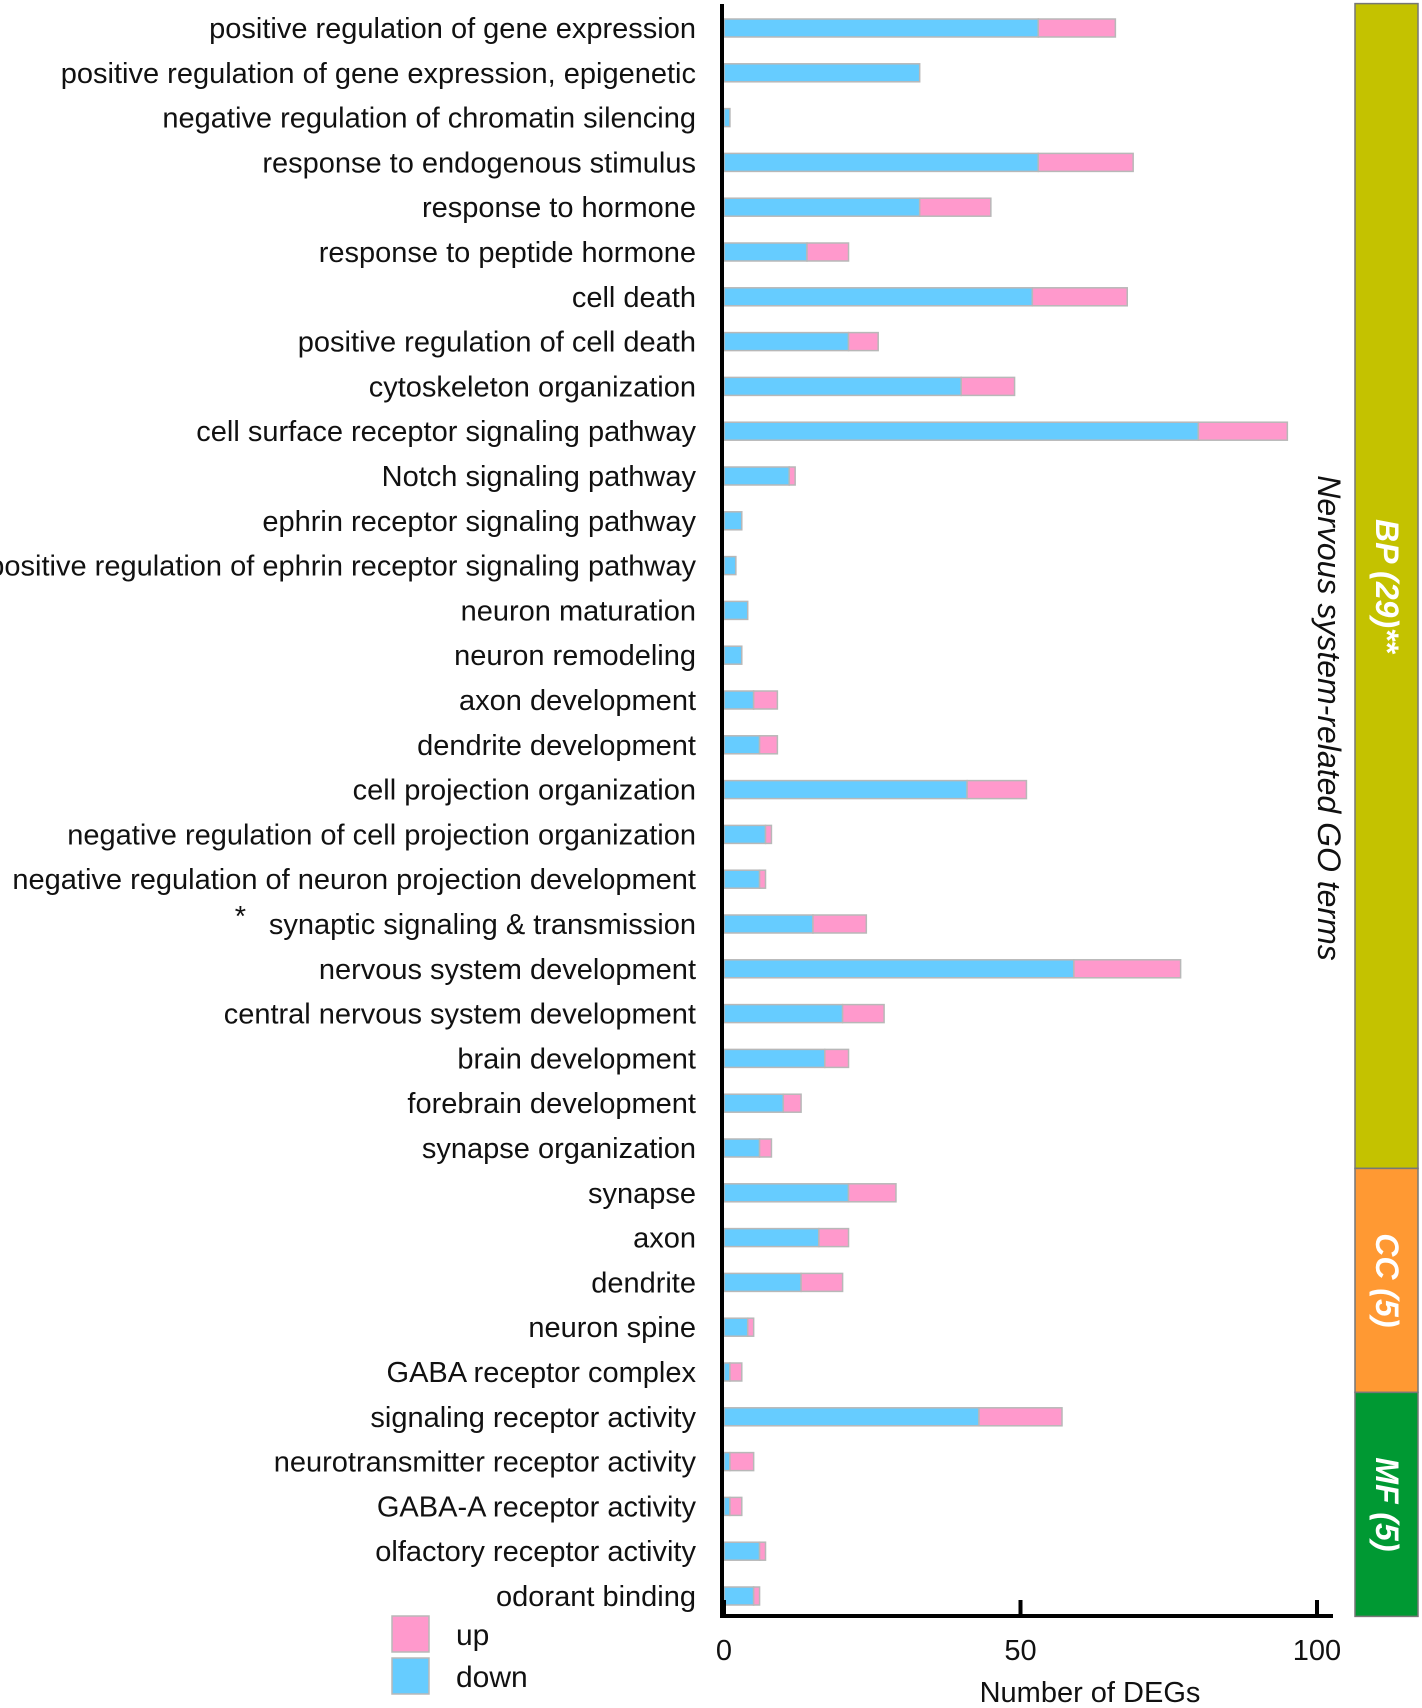 The width and height of the screenshot is (1422, 1708). What do you see at coordinates (482, 925) in the screenshot?
I see `term-label: synaptic signaling & transmission` at bounding box center [482, 925].